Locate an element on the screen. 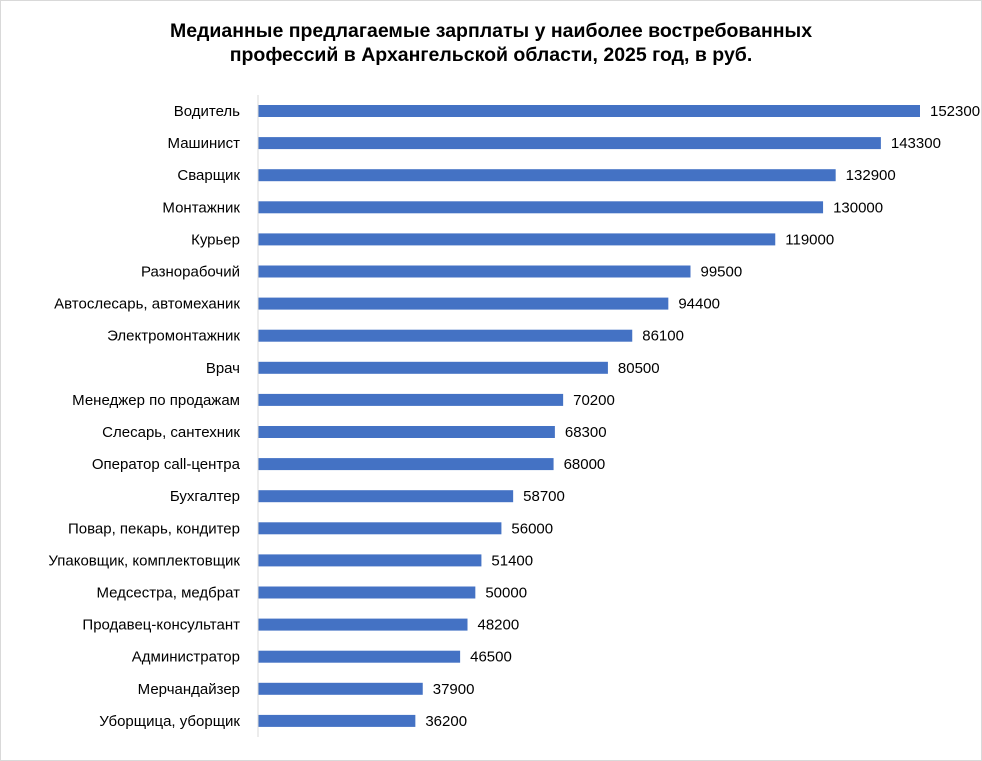 The height and width of the screenshot is (761, 982). category-label: Уборщица, уборщик is located at coordinates (169, 721).